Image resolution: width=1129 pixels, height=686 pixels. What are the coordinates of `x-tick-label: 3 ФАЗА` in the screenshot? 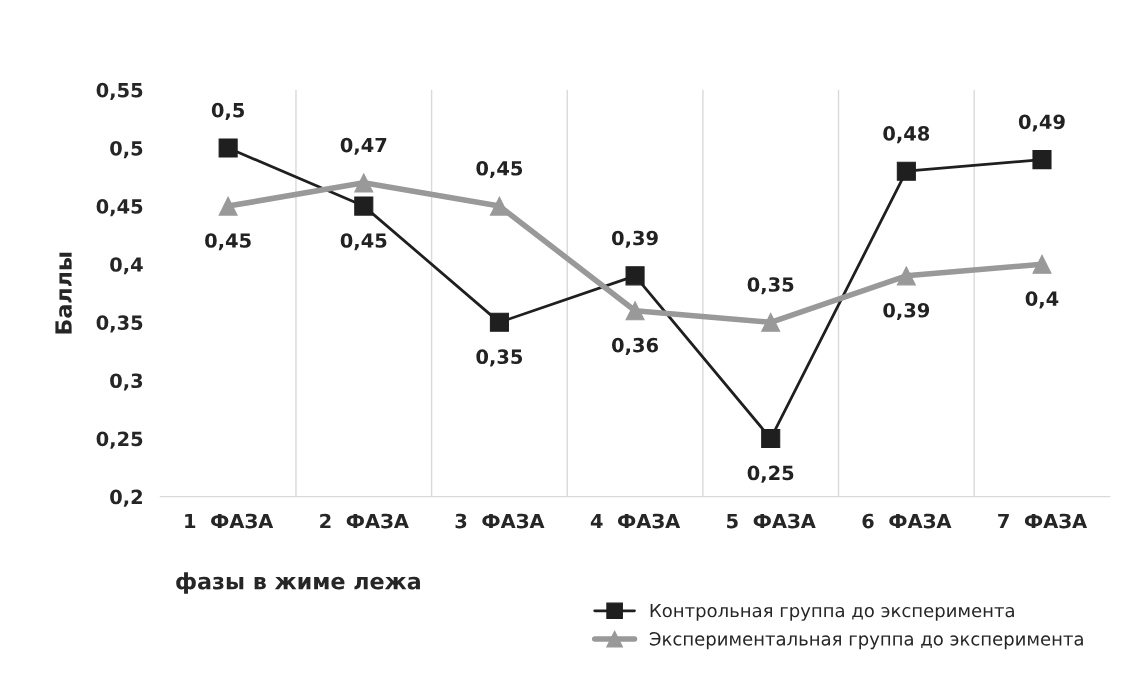 It's located at (500, 521).